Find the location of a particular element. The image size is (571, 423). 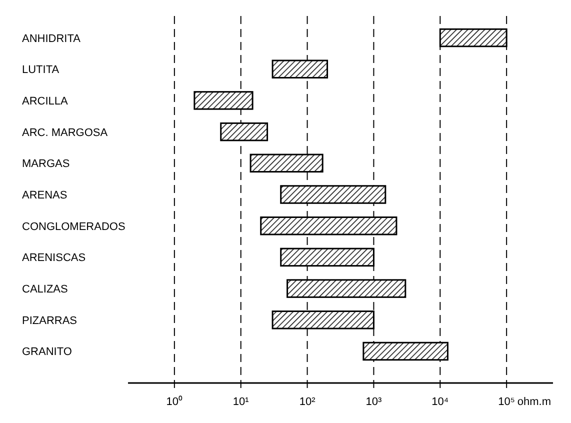

x-tick-label: 10⁴ is located at coordinates (440, 402).